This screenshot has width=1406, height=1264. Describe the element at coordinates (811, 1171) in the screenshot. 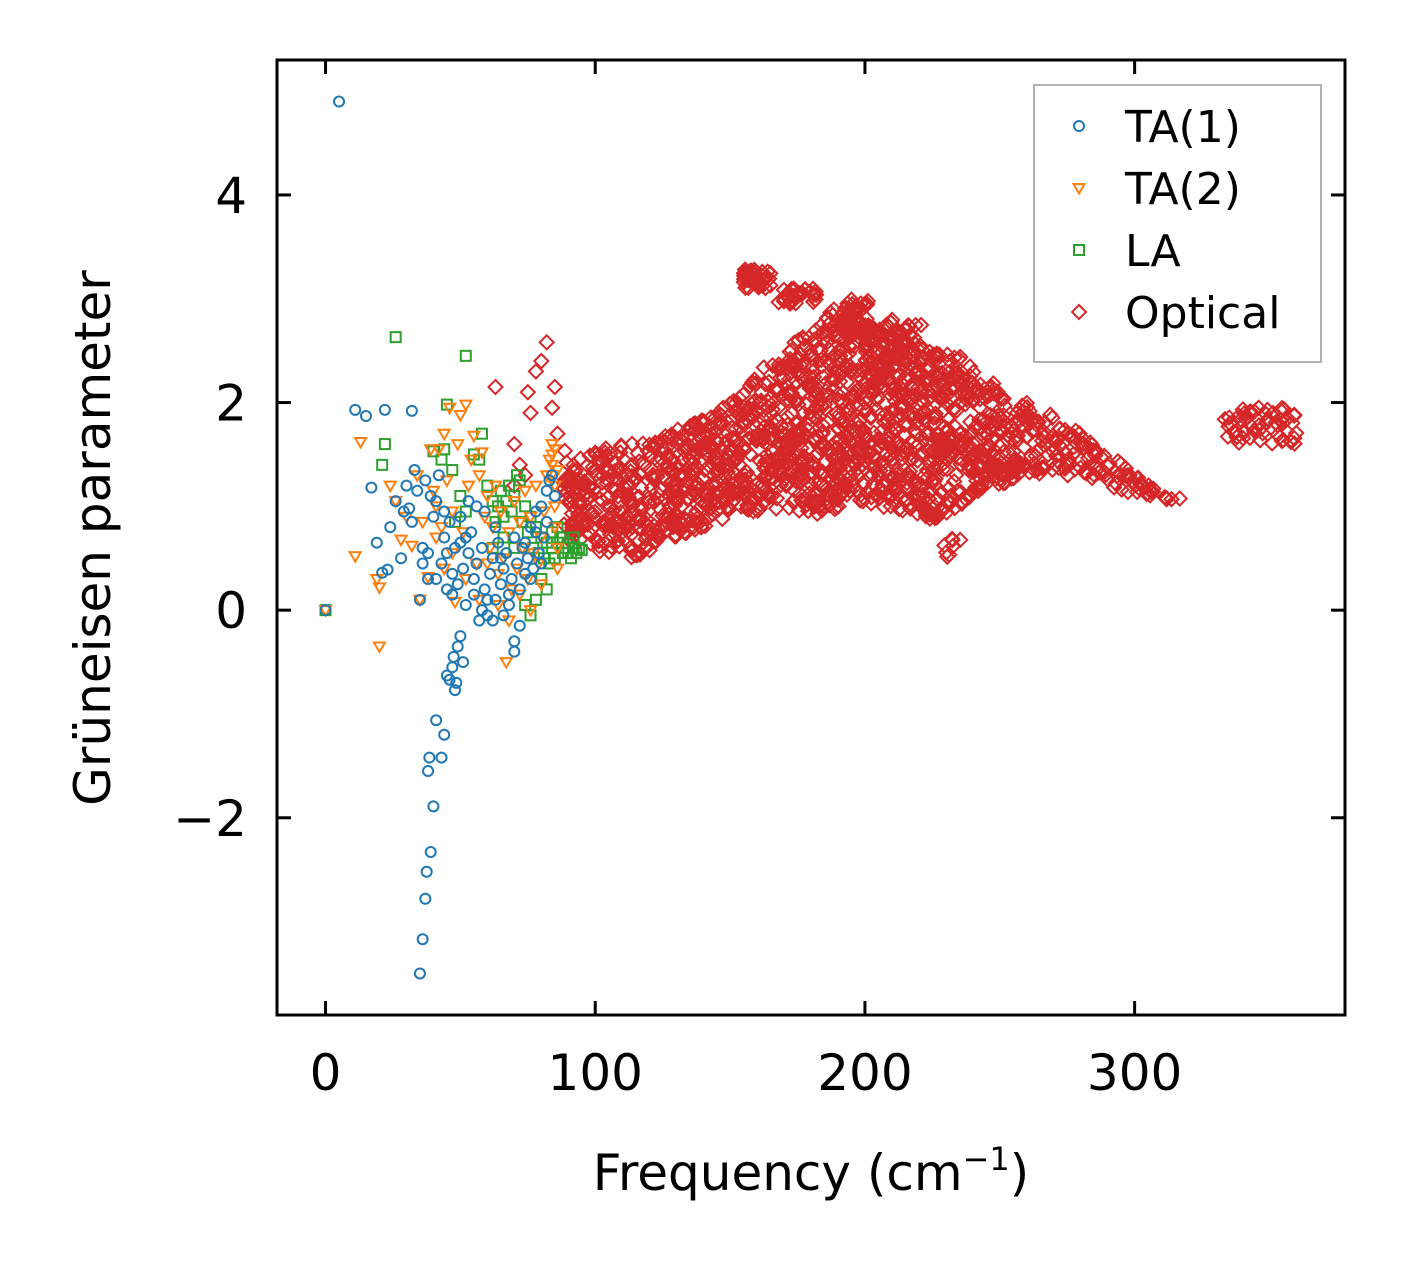

I see `x-axis-title: Frequency (cm−1)` at that location.